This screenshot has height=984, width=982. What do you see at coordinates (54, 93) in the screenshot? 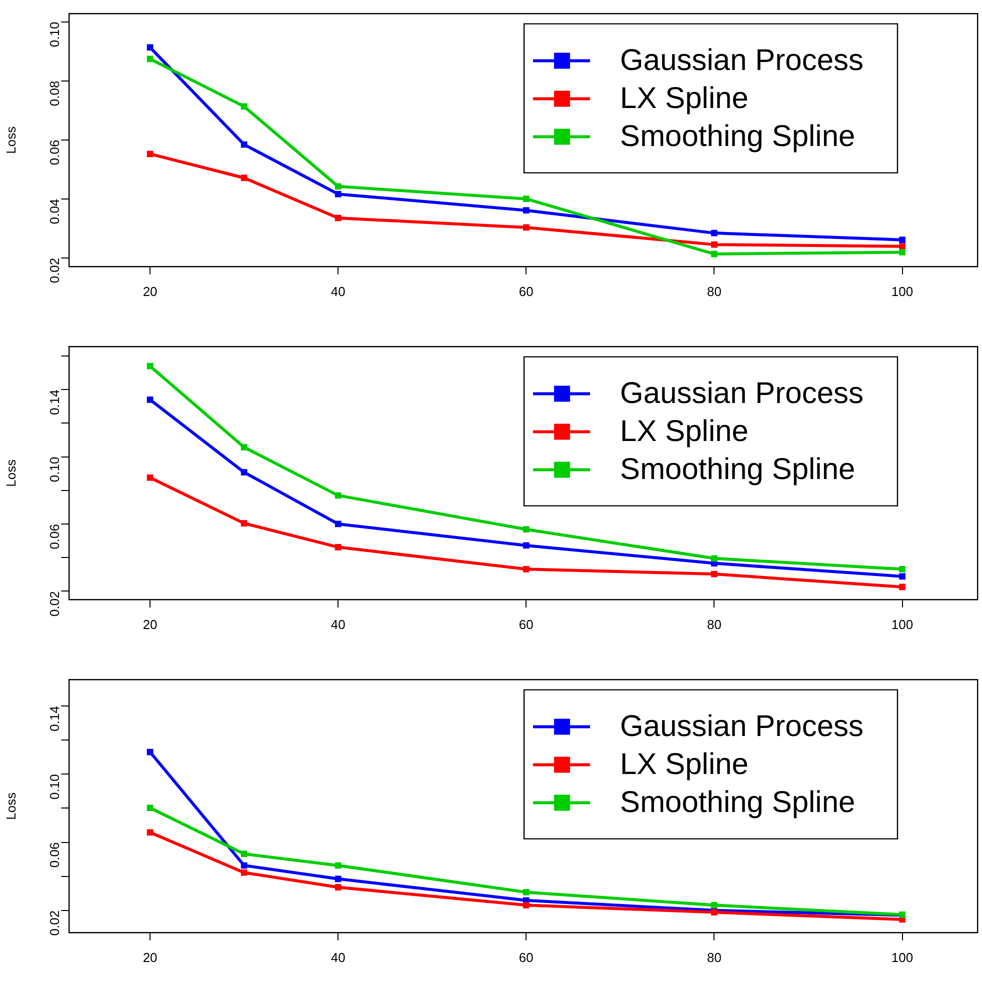
I see `y-tick-label: 0.08` at bounding box center [54, 93].